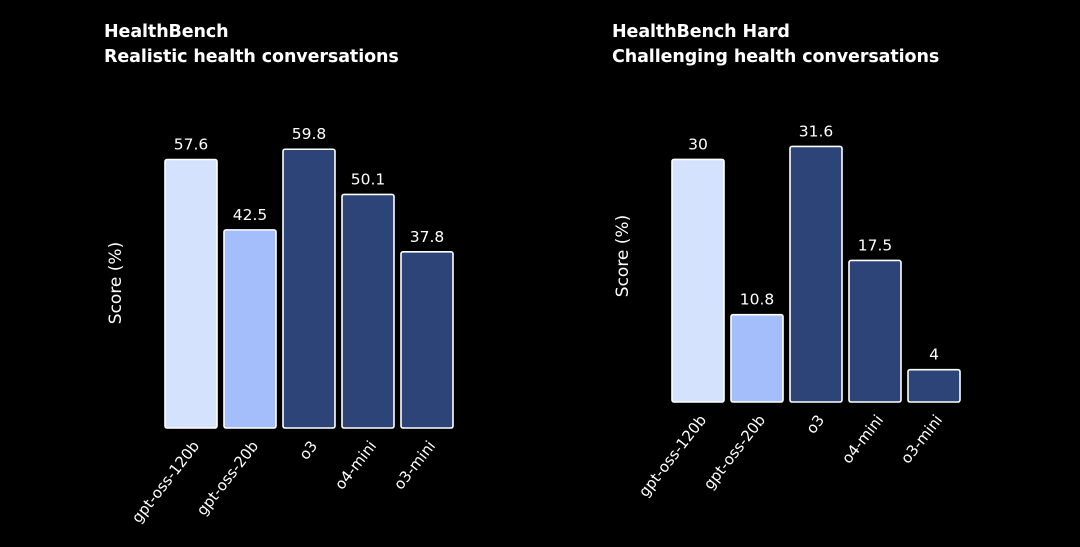 This screenshot has width=1080, height=547. Describe the element at coordinates (250, 215) in the screenshot. I see `value-label: 42.5` at that location.